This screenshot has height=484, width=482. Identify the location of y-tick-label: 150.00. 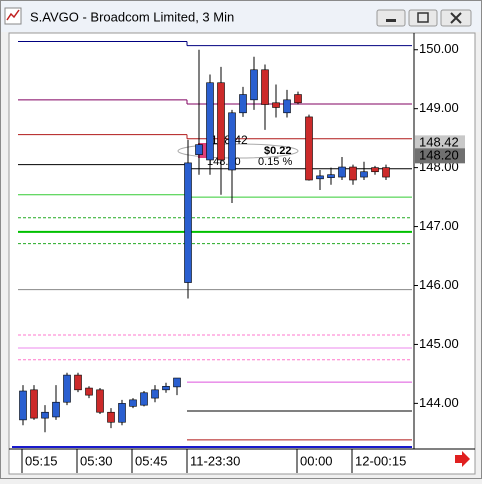
(439, 48).